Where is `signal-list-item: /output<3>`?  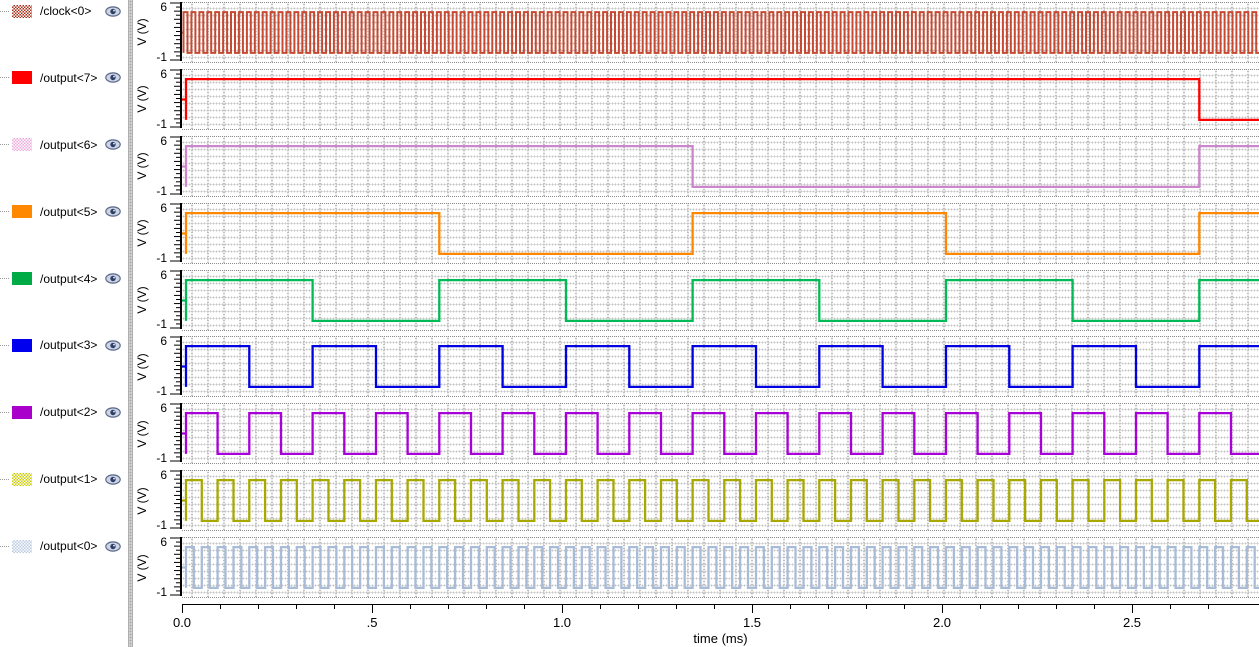 signal-list-item: /output<3> is located at coordinates (64, 343).